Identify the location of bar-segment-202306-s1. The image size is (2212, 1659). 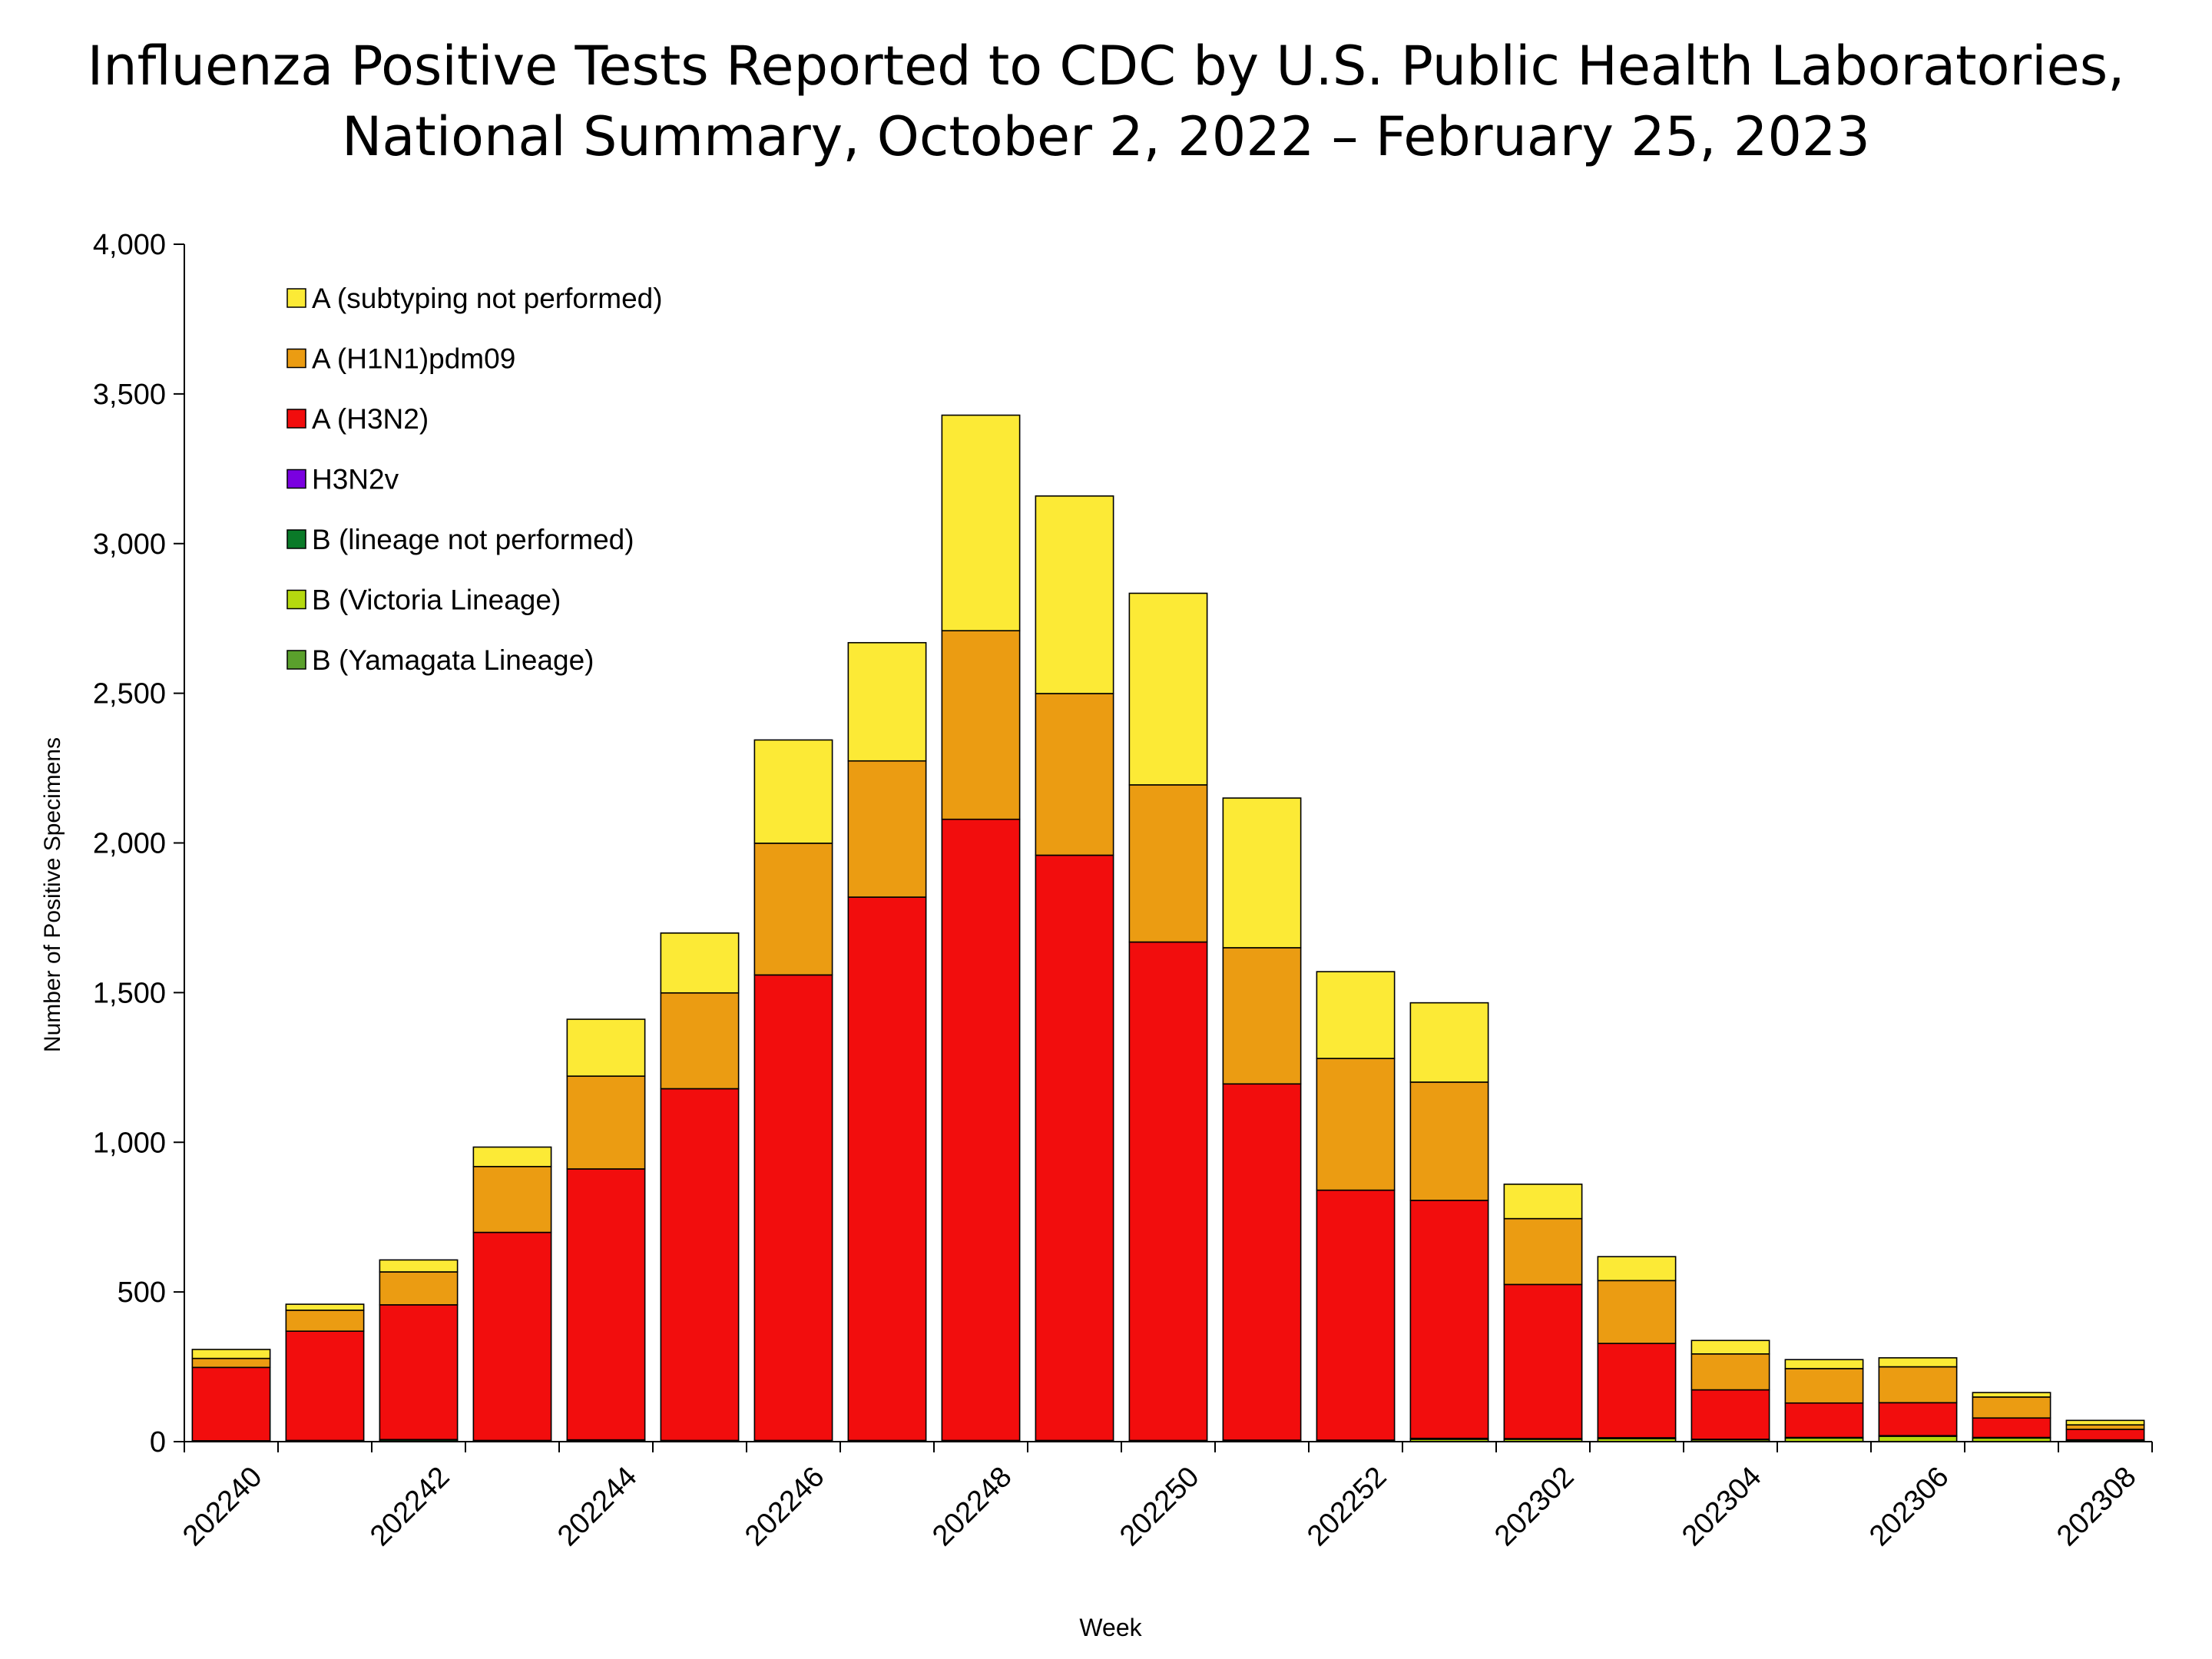
(1918, 1438).